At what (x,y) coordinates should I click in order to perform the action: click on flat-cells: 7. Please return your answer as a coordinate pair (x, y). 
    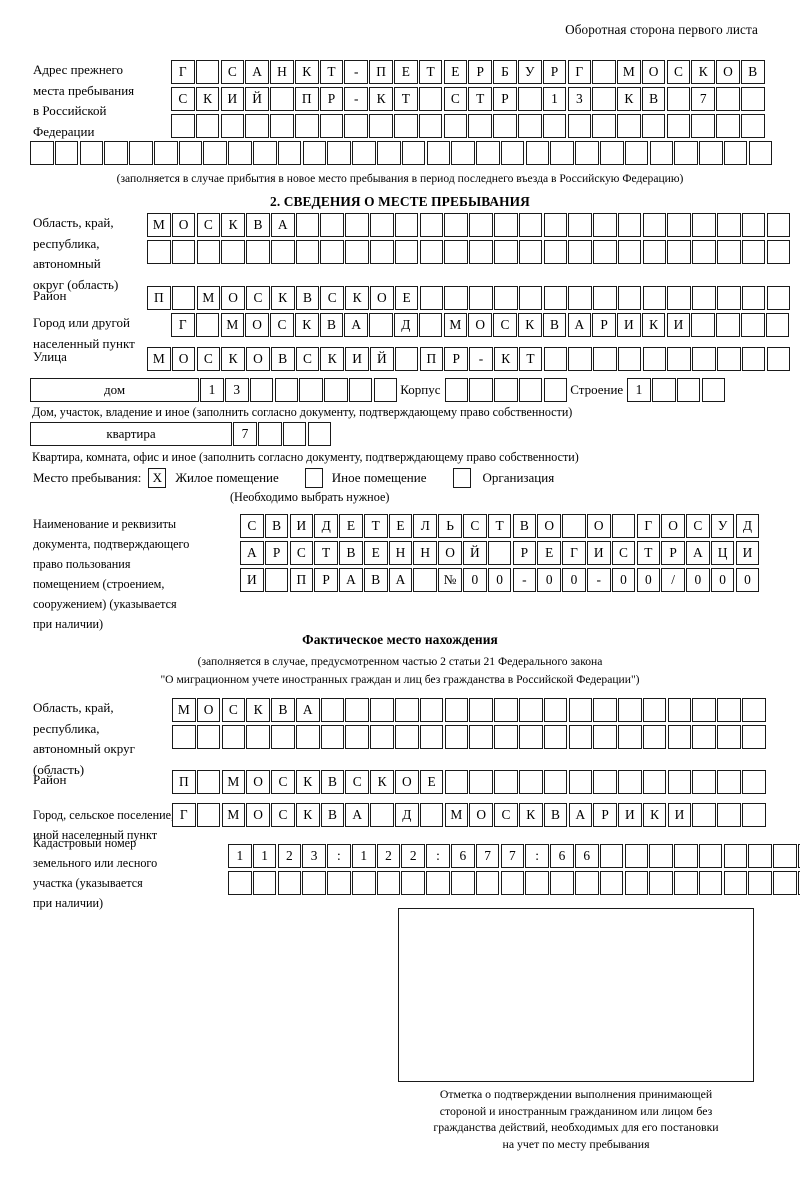
    Looking at the image, I should click on (282, 434).